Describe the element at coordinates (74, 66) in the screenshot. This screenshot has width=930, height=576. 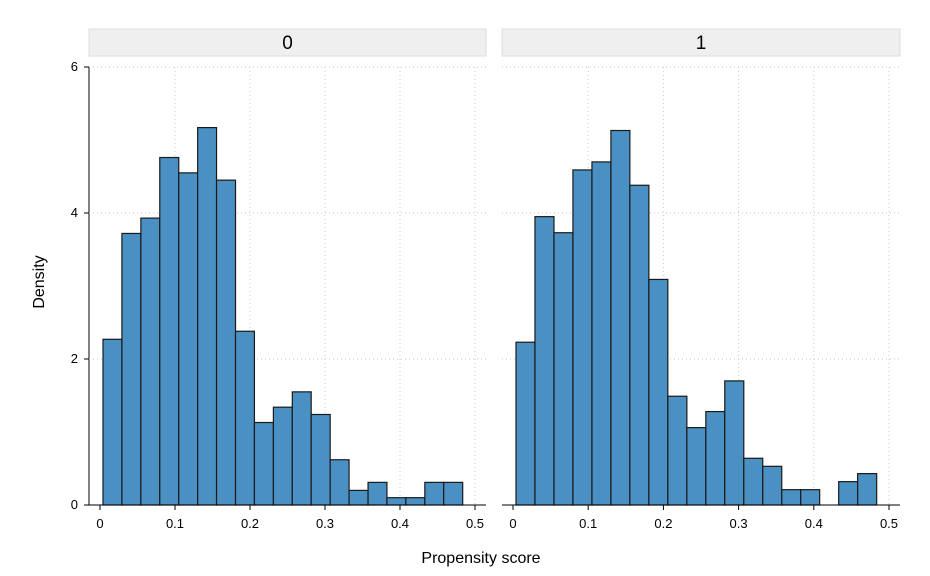
I see `y-tick-label: 6` at that location.